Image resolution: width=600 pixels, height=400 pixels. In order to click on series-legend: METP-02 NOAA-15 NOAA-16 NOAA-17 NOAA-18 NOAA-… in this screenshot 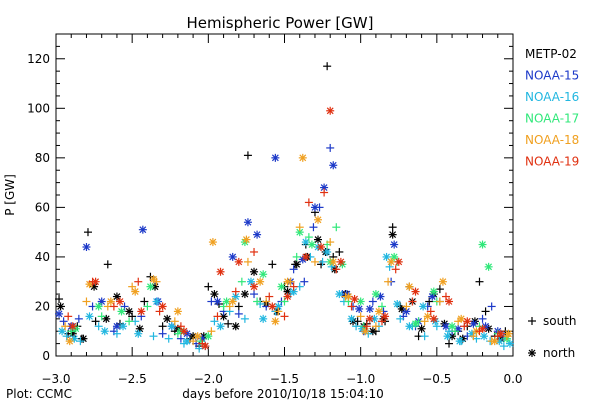, I will do `click(552, 108)`.